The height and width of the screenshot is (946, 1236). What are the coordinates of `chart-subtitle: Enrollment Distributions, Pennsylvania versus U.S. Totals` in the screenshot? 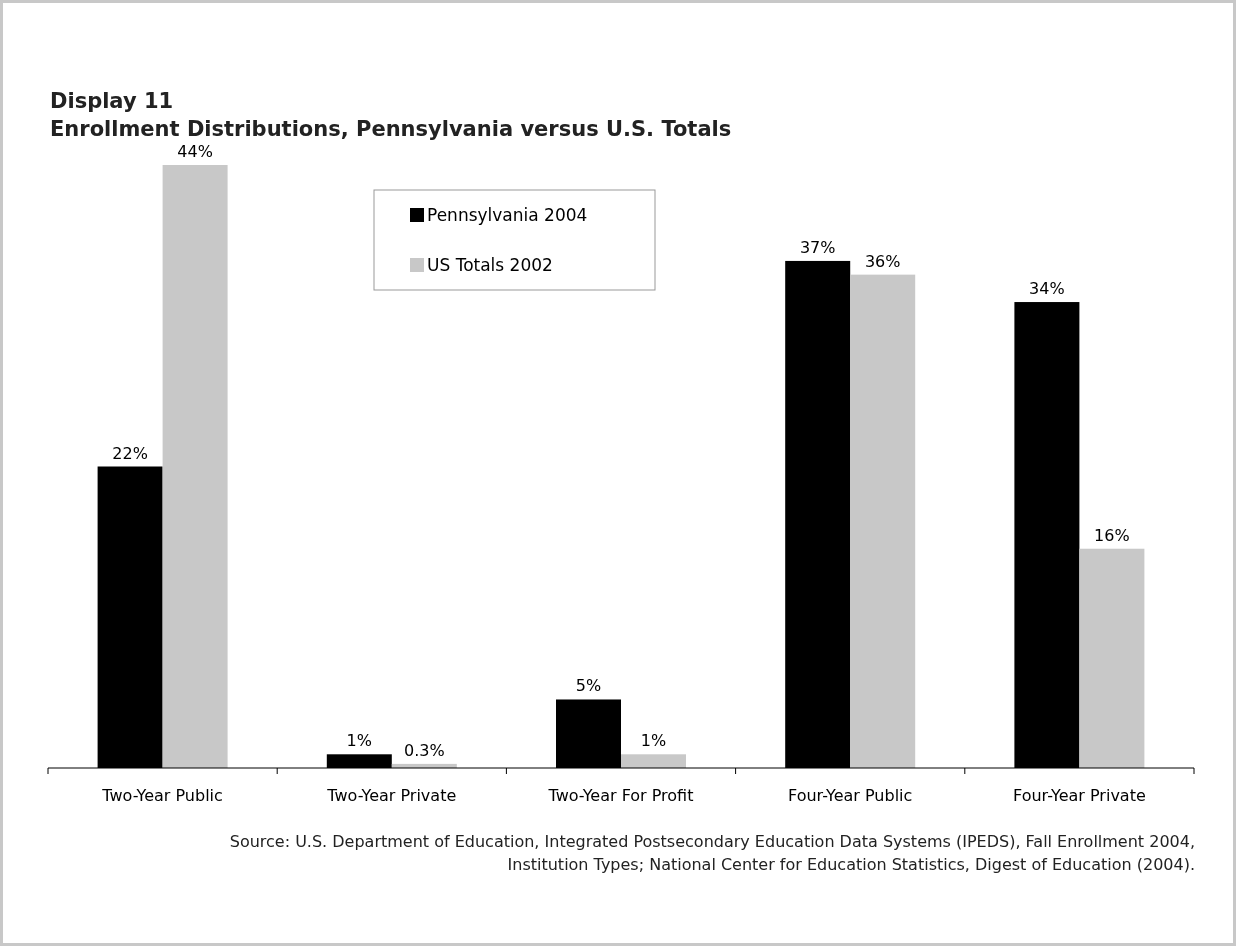 It's located at (391, 129).